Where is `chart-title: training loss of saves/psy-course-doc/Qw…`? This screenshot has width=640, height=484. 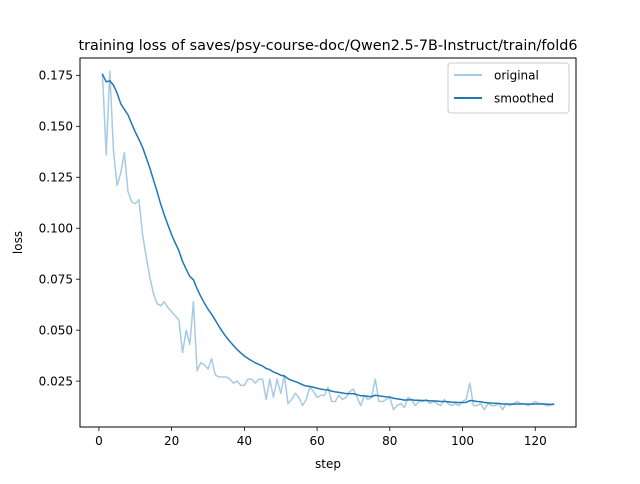
chart-title: training loss of saves/psy-course-doc/Qw… is located at coordinates (327, 46).